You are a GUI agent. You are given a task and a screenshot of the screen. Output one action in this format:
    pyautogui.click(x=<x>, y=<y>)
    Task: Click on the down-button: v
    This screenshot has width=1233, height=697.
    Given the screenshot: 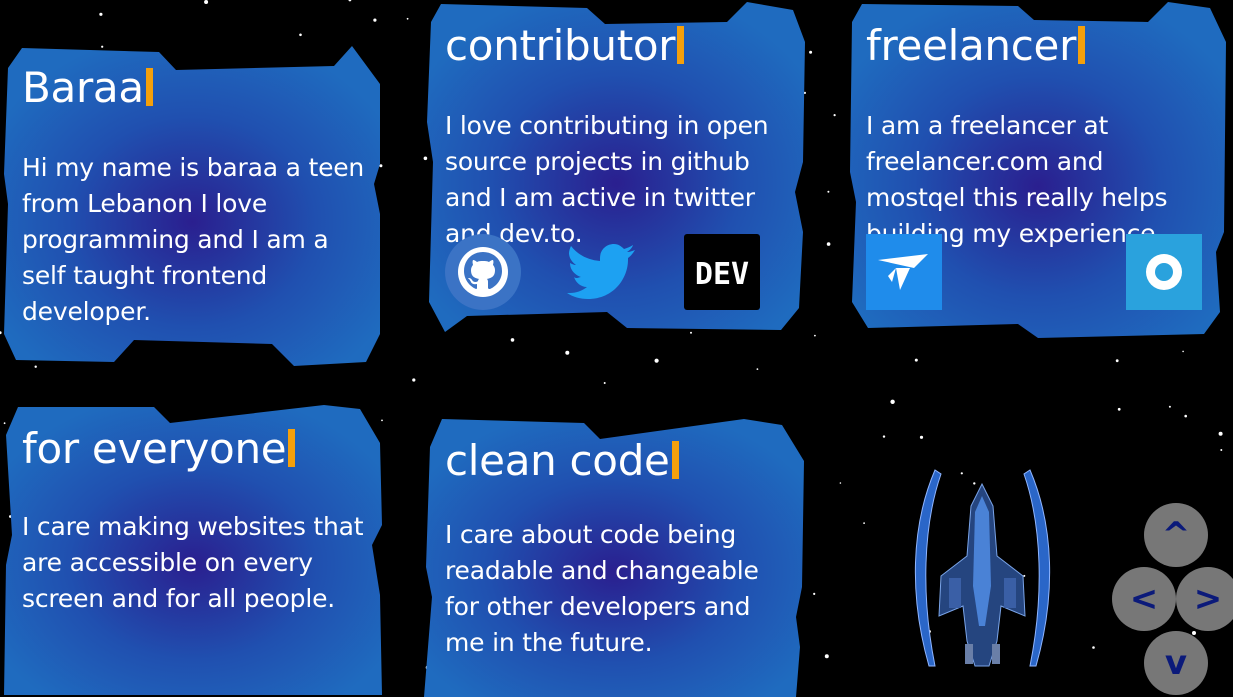 What is the action you would take?
    pyautogui.click(x=1176, y=663)
    